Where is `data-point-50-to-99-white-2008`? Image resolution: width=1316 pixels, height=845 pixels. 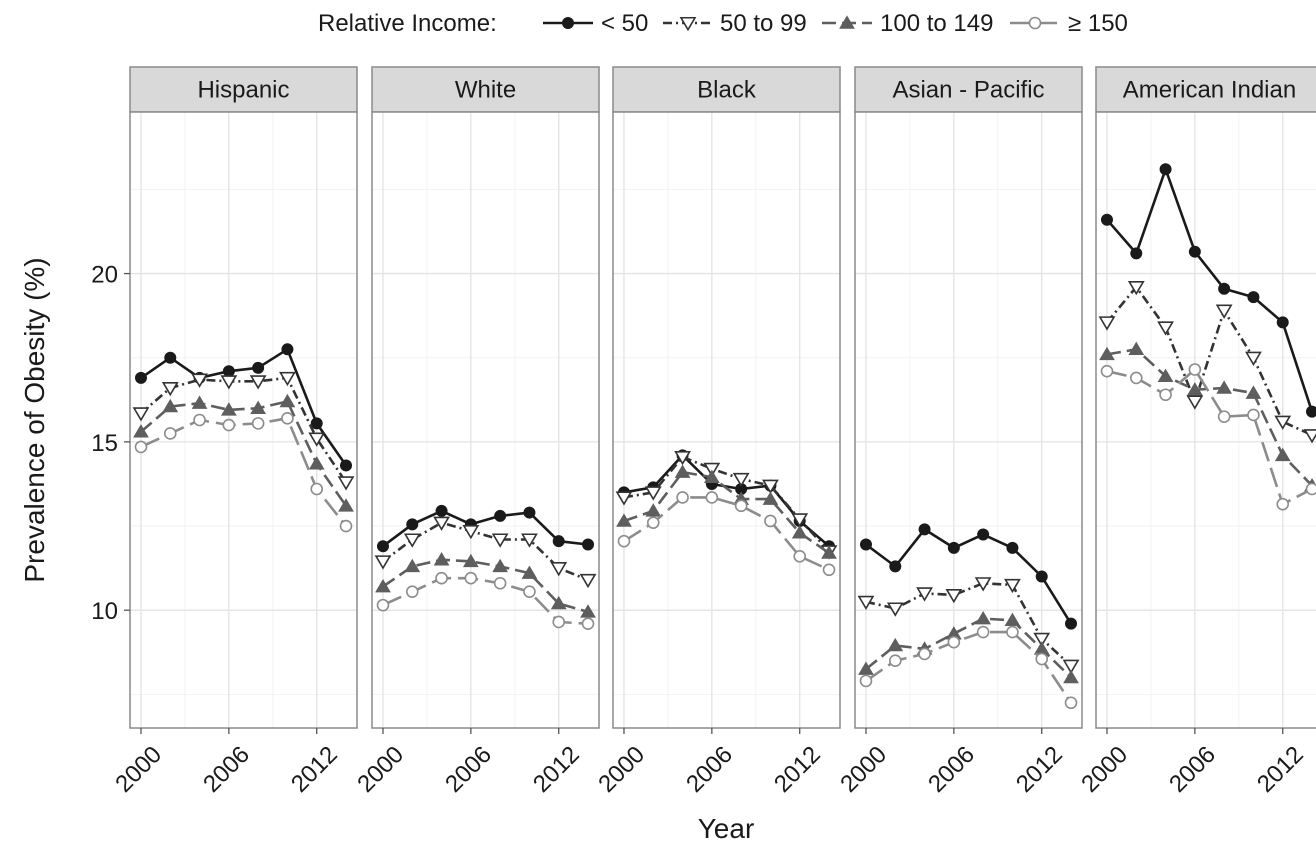
data-point-50-to-99-white-2008 is located at coordinates (500, 540).